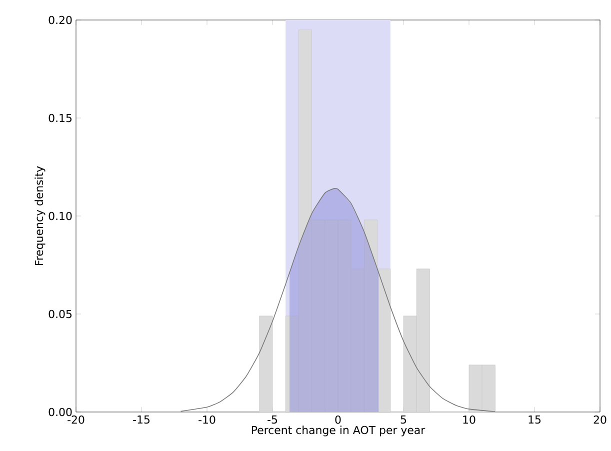 The height and width of the screenshot is (451, 611). What do you see at coordinates (273, 420) in the screenshot?
I see `x-tick-label: -5` at bounding box center [273, 420].